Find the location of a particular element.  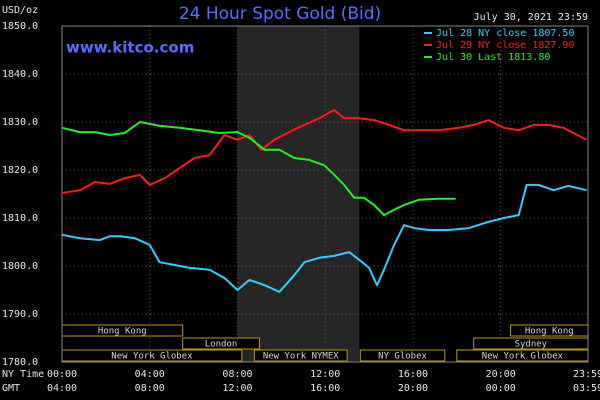

legend-label: Jul 30 Last 1813.80 is located at coordinates (493, 57).